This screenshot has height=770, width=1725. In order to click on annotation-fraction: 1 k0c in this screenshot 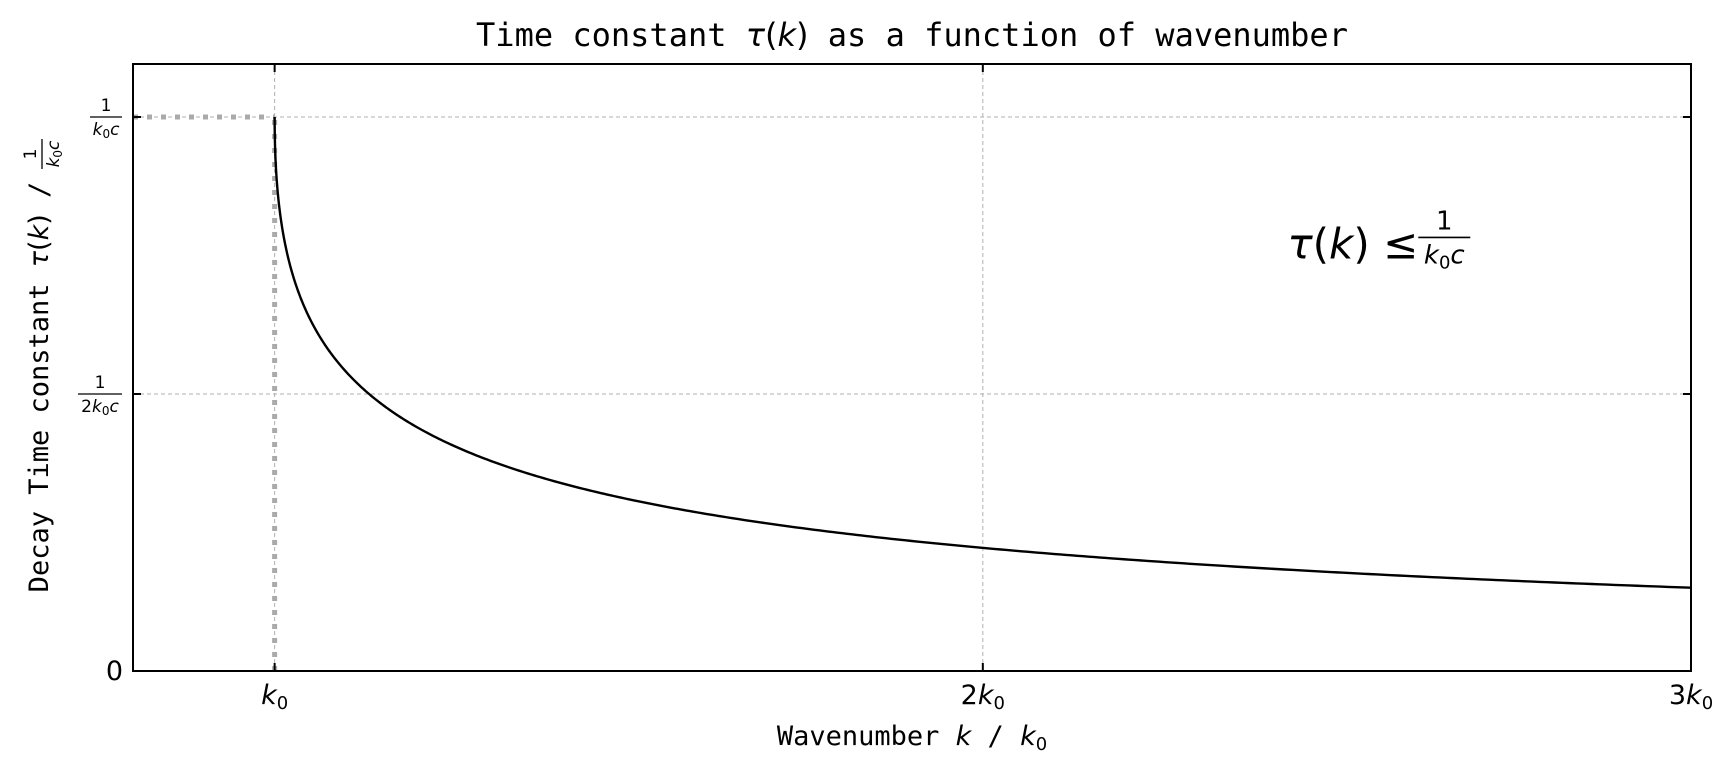, I will do `click(1444, 239)`.